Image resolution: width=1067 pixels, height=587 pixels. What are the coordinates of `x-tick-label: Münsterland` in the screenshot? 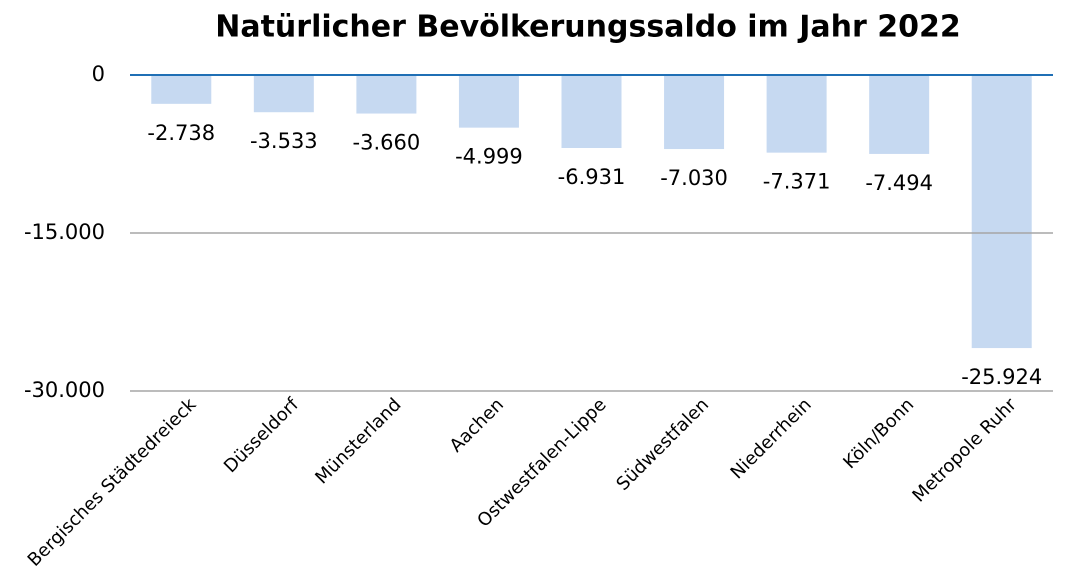 It's located at (358, 441).